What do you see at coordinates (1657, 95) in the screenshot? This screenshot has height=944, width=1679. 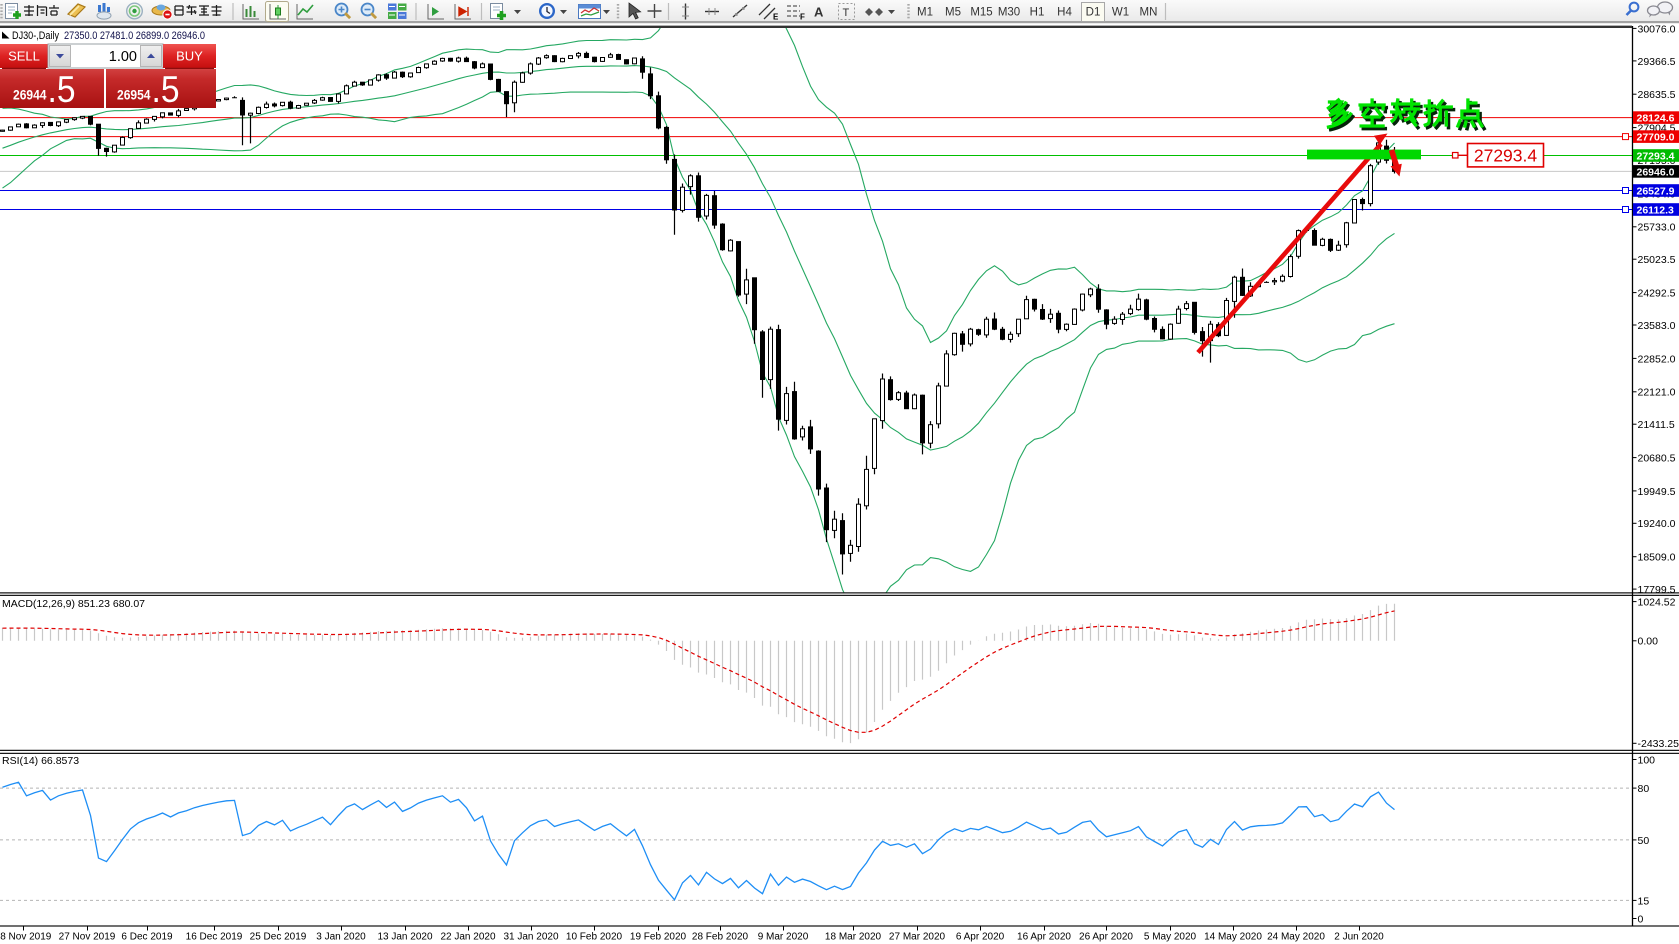 I see `svg-text: 28635.5` at bounding box center [1657, 95].